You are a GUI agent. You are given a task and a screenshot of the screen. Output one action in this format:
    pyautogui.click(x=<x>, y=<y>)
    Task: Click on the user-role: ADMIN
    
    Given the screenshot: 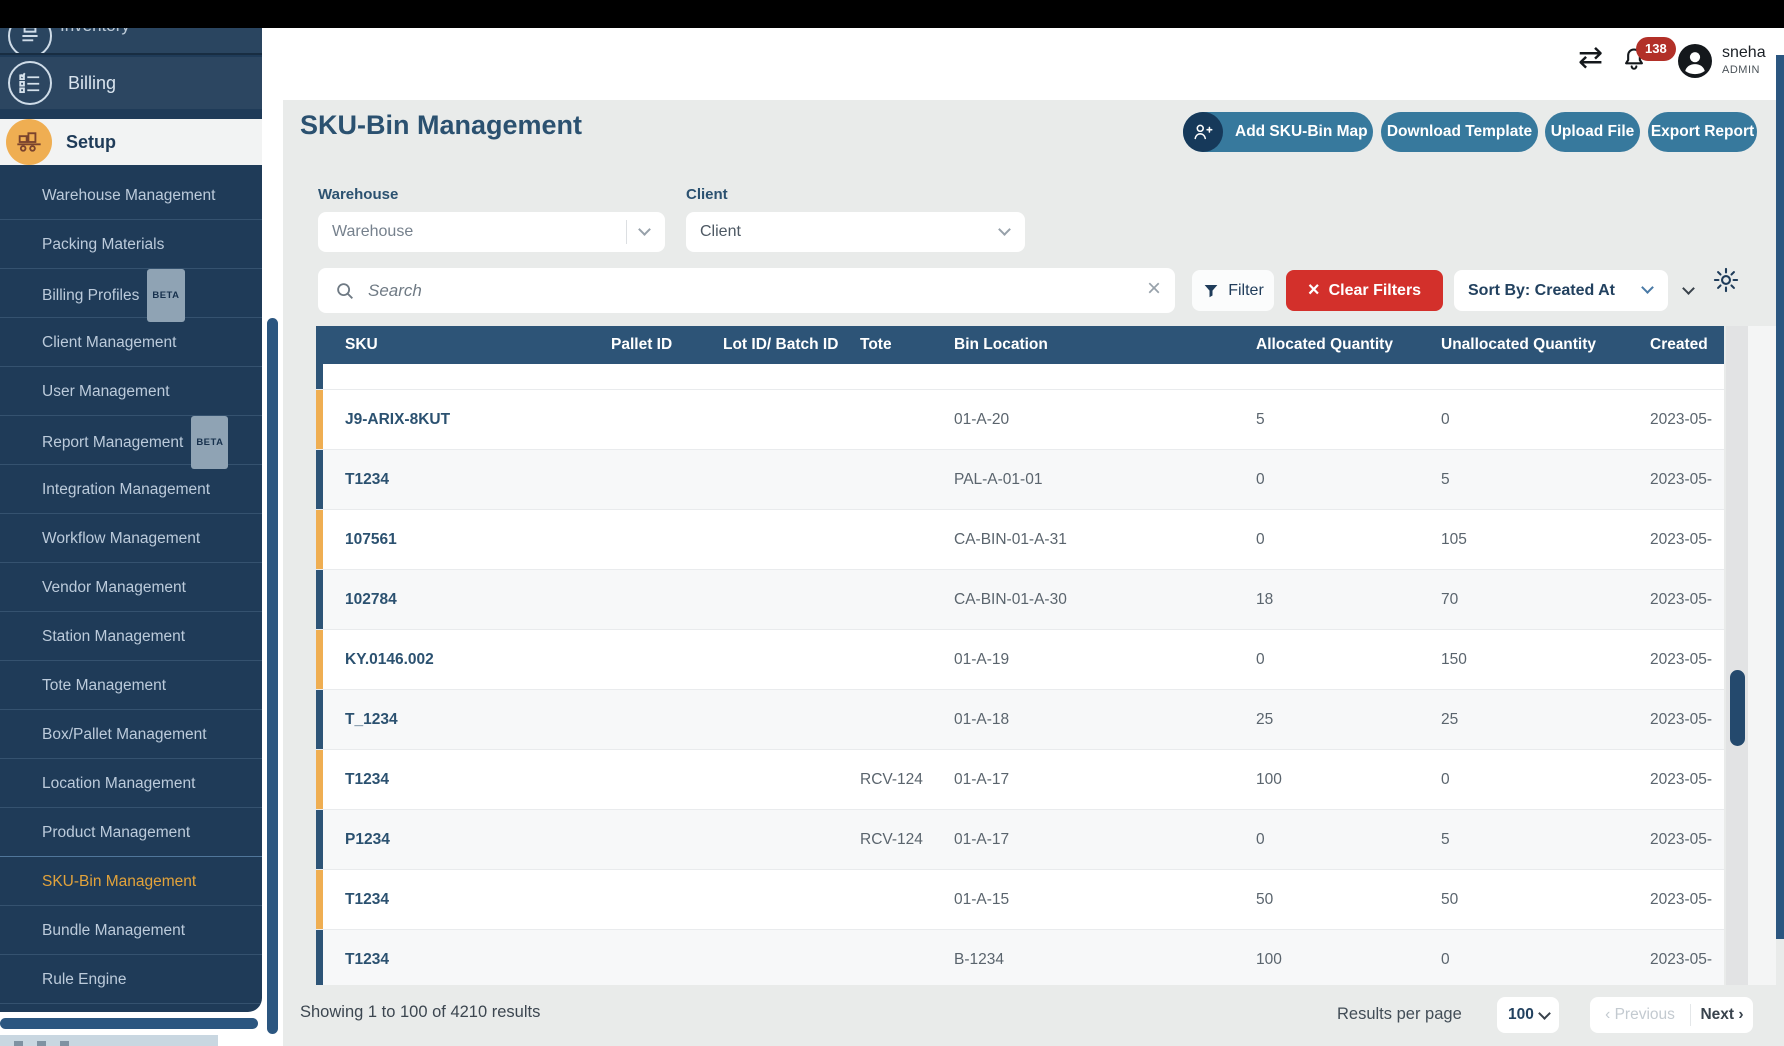 What is the action you would take?
    pyautogui.click(x=1741, y=70)
    